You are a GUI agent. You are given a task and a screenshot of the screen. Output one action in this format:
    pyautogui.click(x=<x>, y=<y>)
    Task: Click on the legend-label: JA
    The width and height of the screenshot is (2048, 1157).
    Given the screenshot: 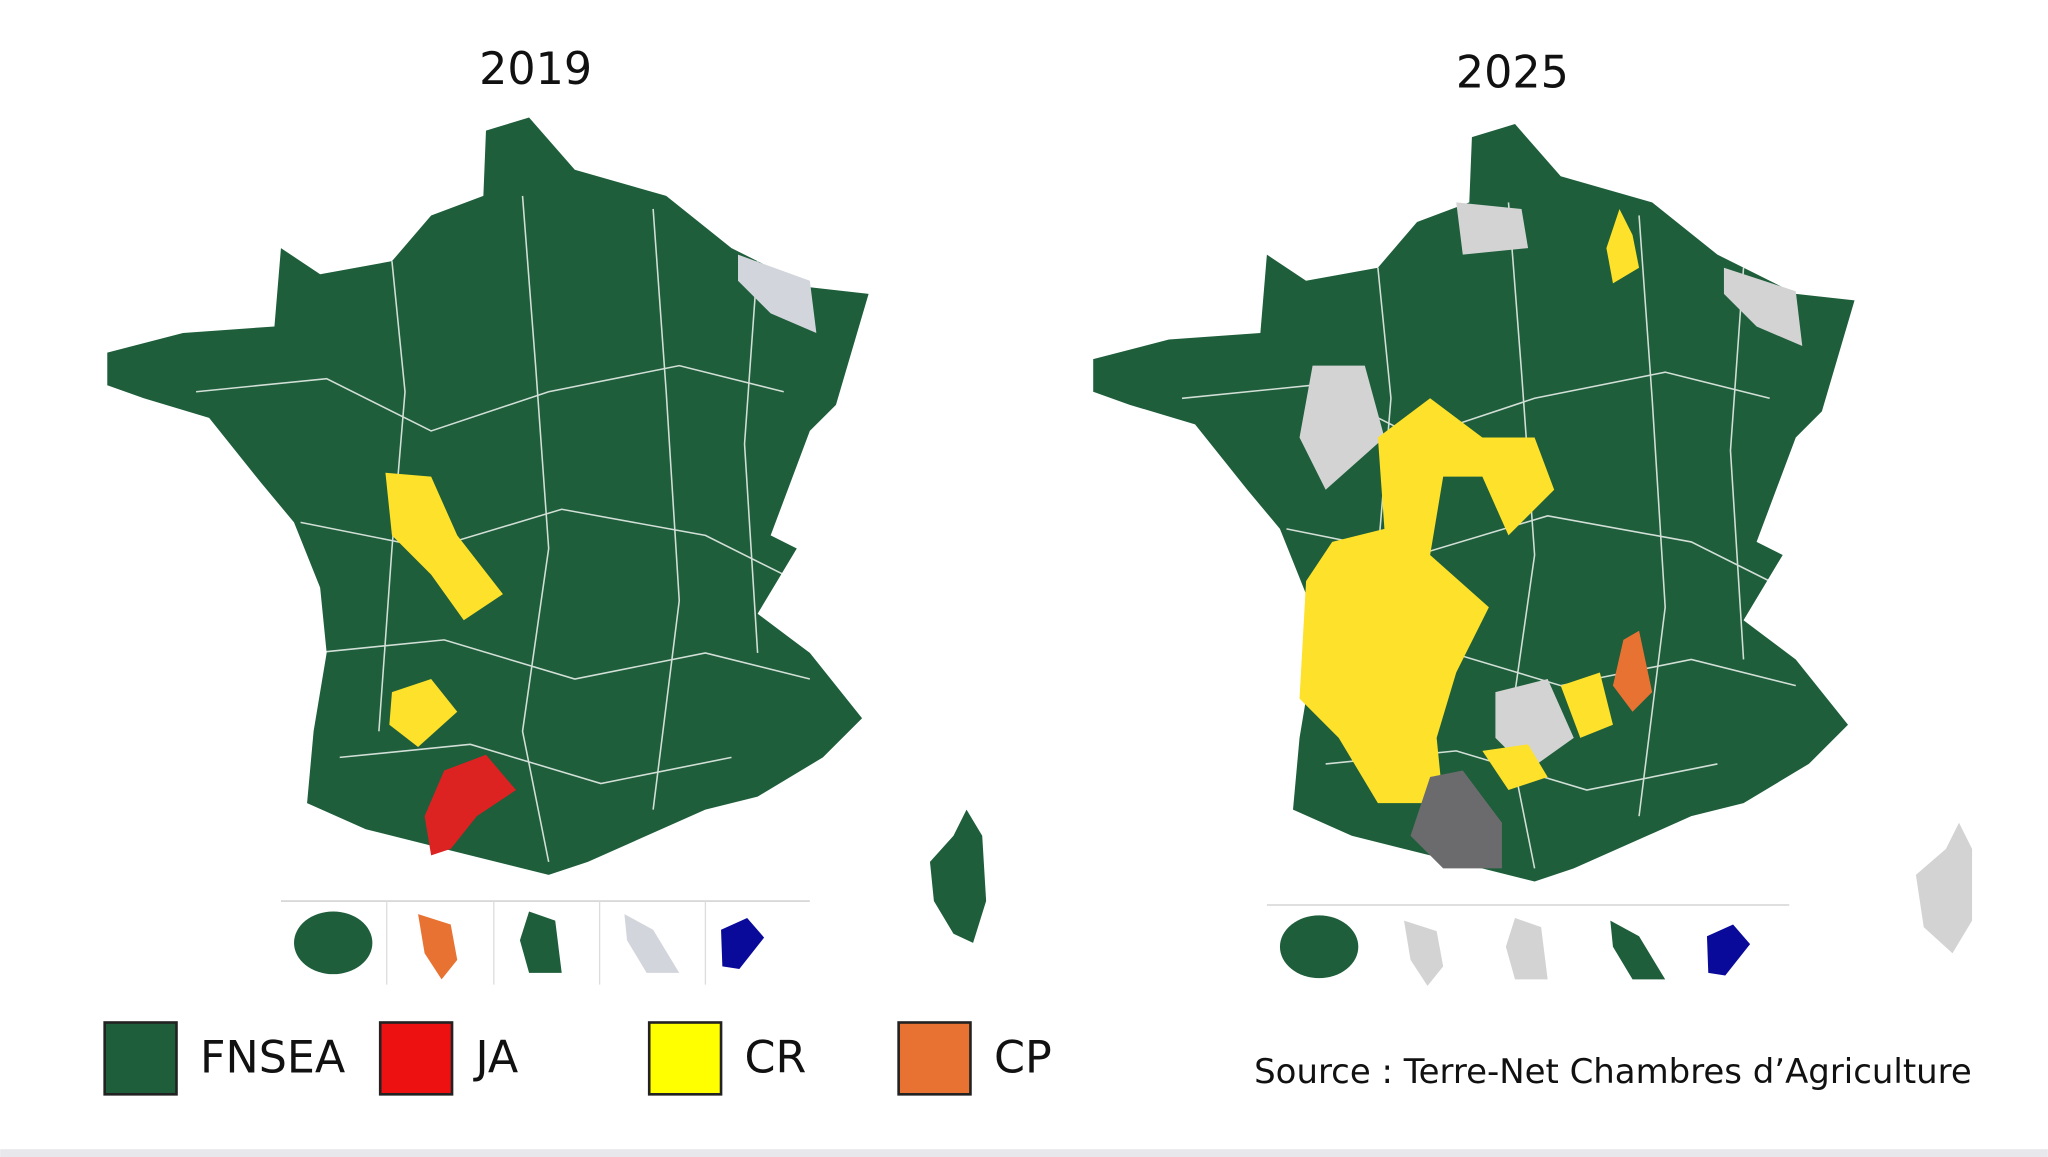 What is the action you would take?
    pyautogui.click(x=496, y=1057)
    